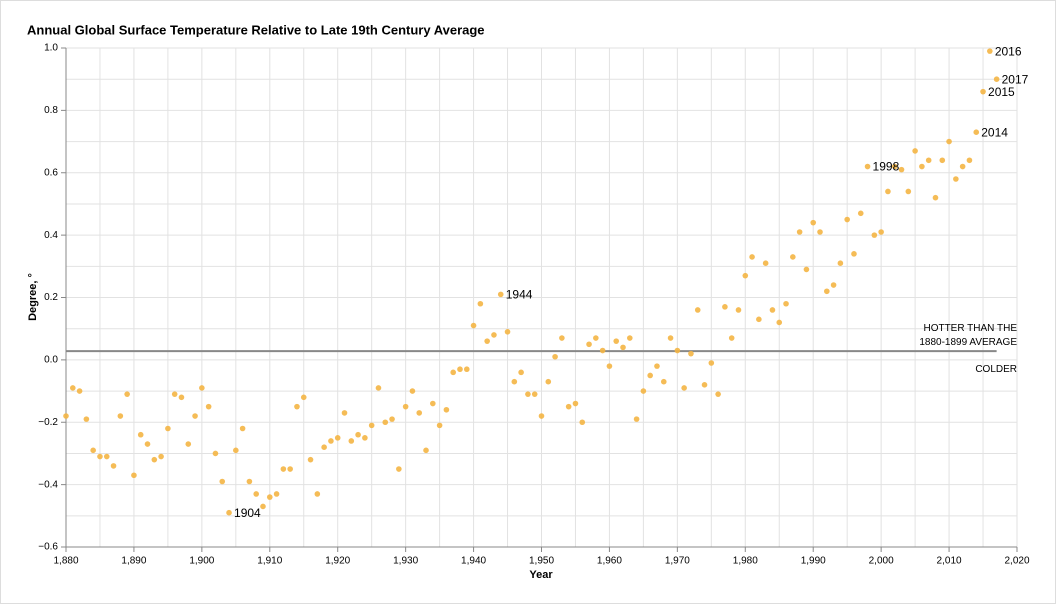 The height and width of the screenshot is (604, 1056). I want to click on point-label: 2015, so click(1001, 92).